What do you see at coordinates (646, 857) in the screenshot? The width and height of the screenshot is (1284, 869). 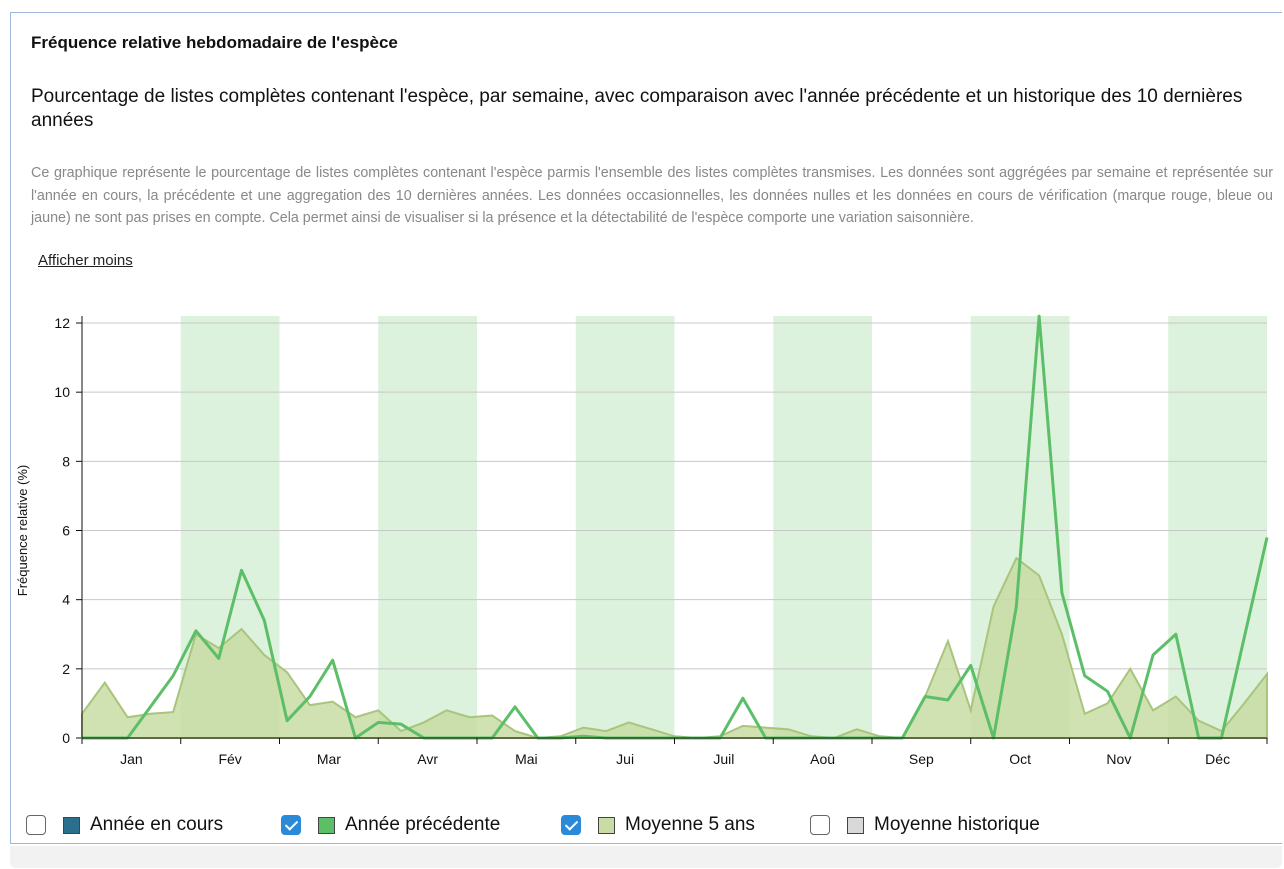 I see `panel-footer` at bounding box center [646, 857].